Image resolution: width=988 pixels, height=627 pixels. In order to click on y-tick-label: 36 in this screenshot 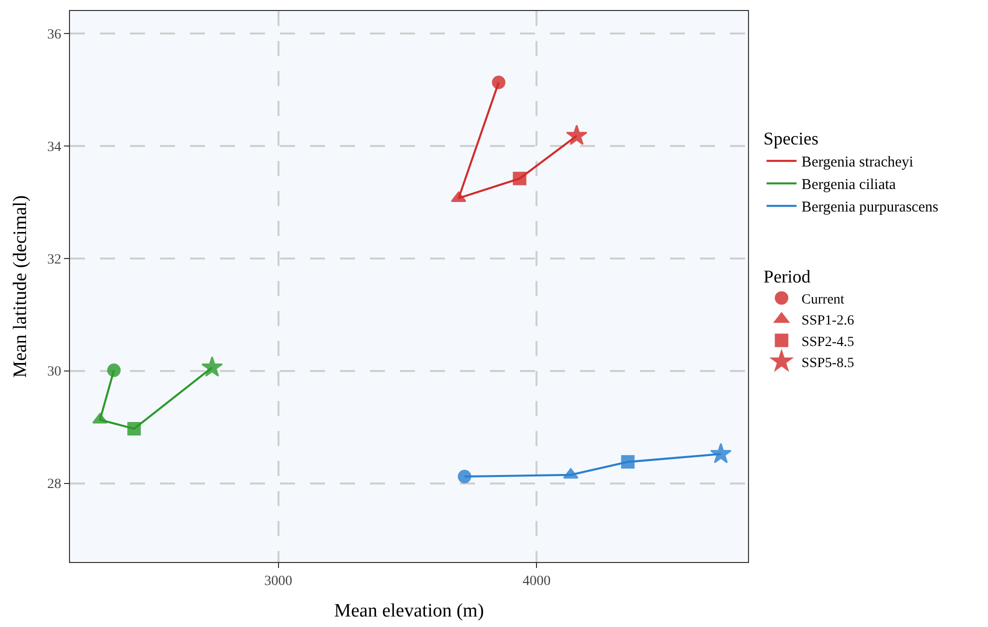, I will do `click(54, 34)`.